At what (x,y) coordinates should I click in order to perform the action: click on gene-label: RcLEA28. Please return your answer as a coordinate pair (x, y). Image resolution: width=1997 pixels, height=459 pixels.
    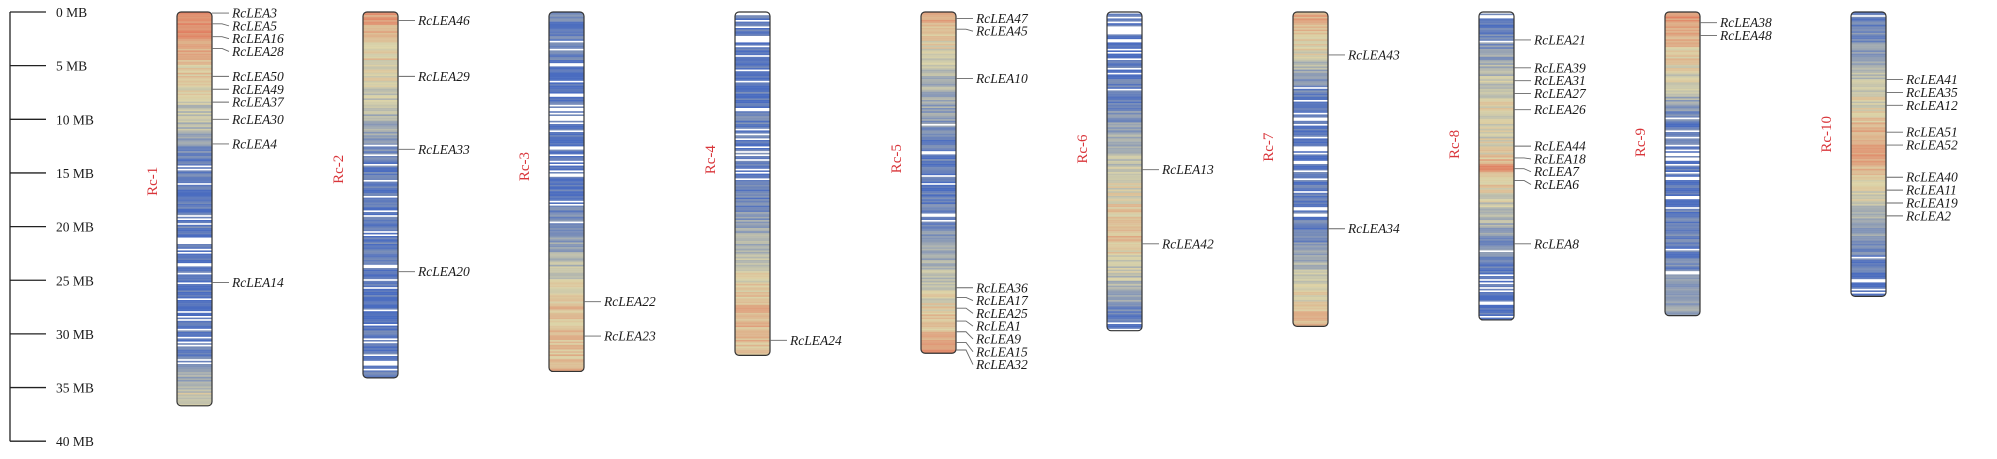
    Looking at the image, I should click on (257, 51).